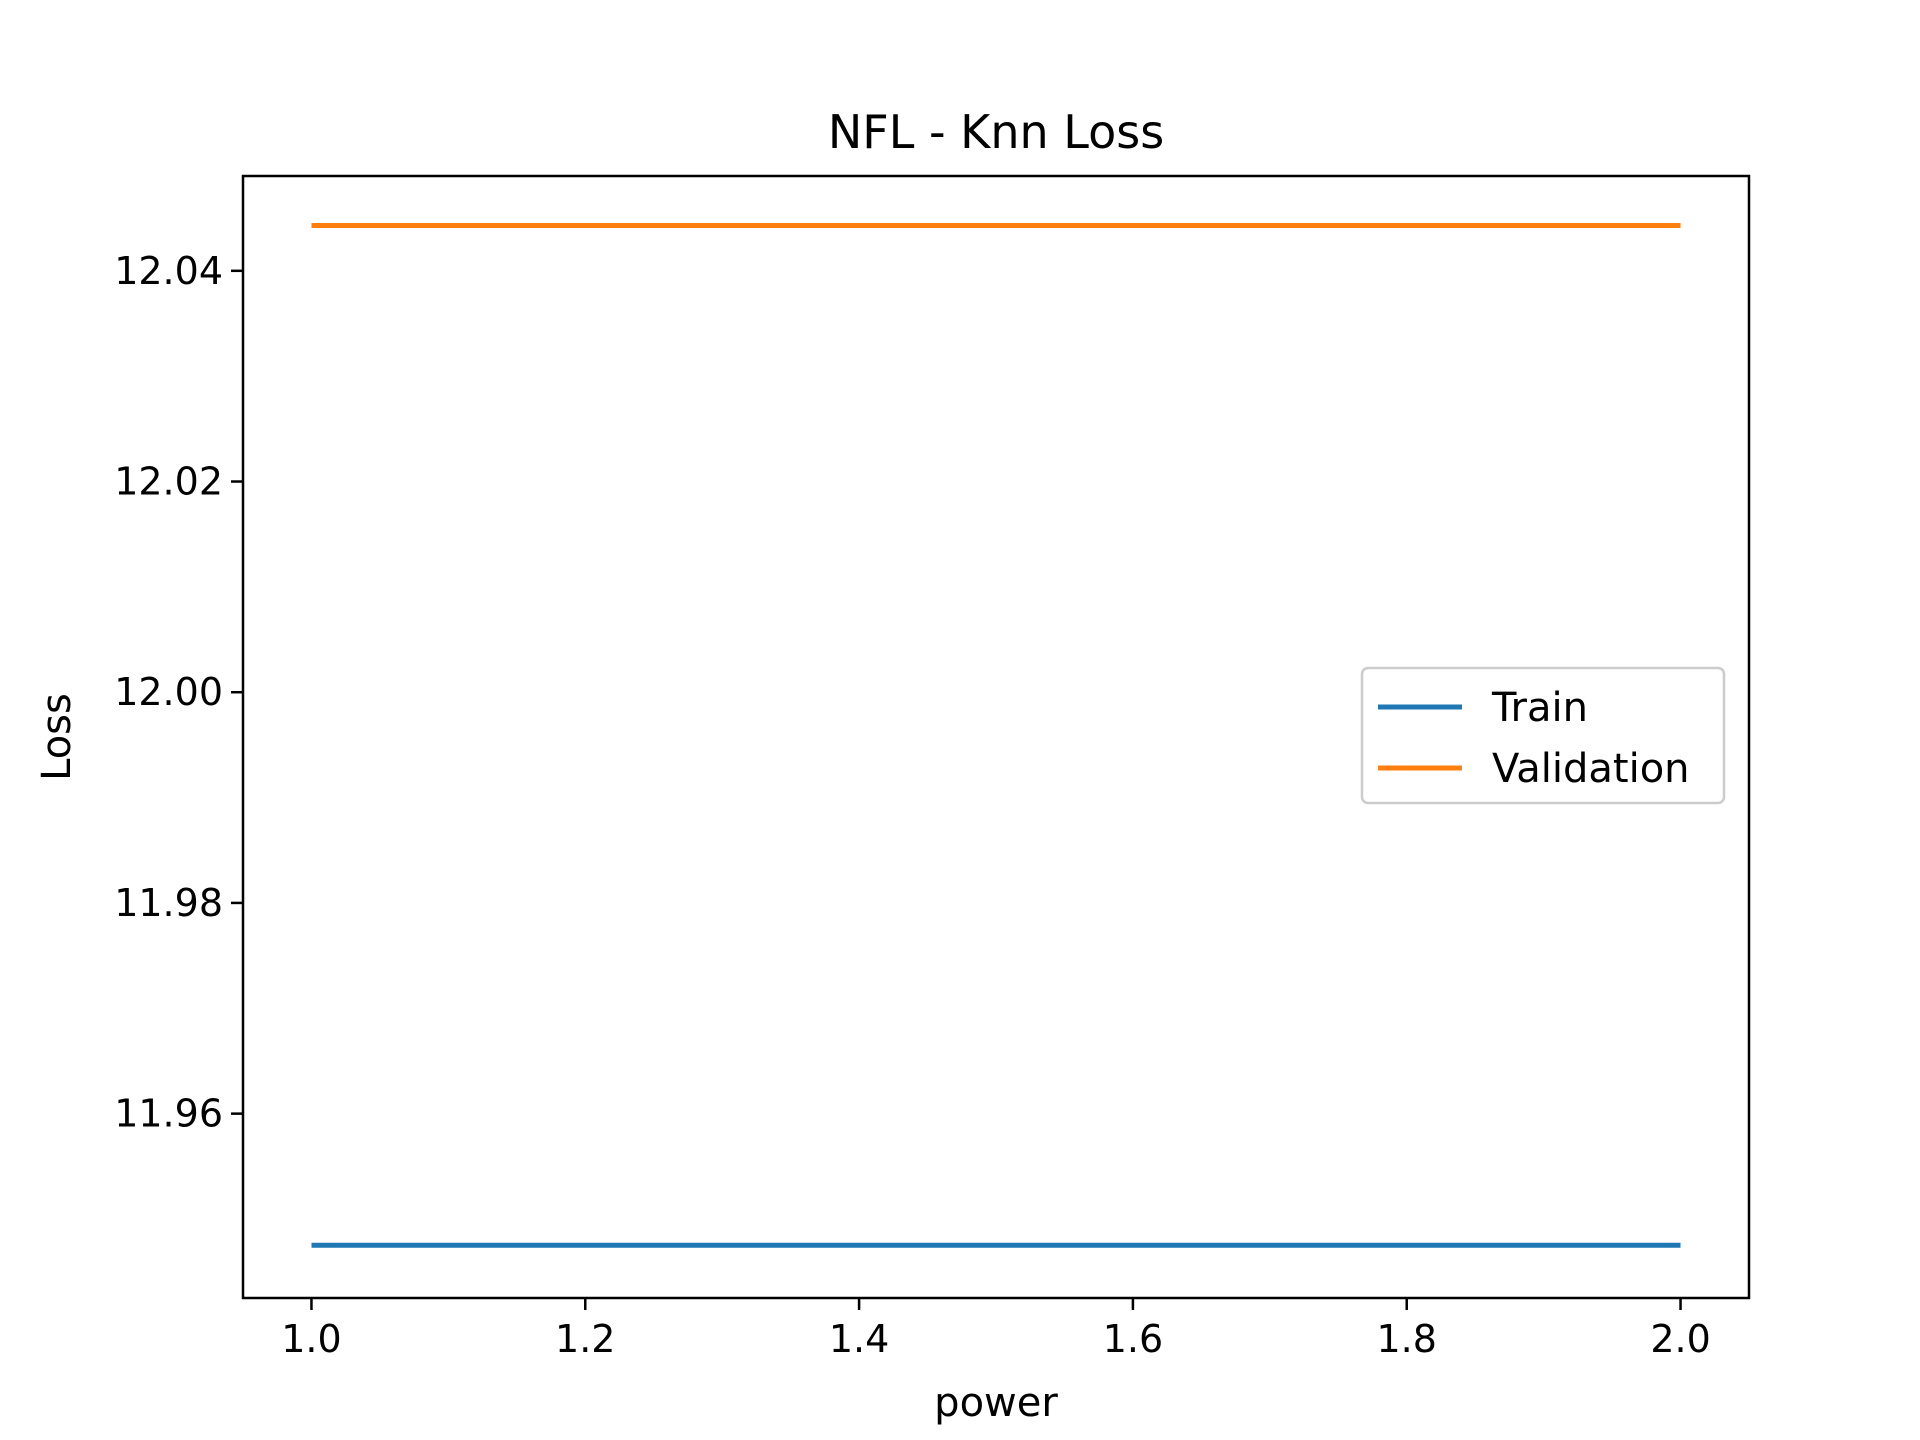  I want to click on y-axis-ticks: 11.96 11.98 12.00 12.02 12.04, so click(178, 692).